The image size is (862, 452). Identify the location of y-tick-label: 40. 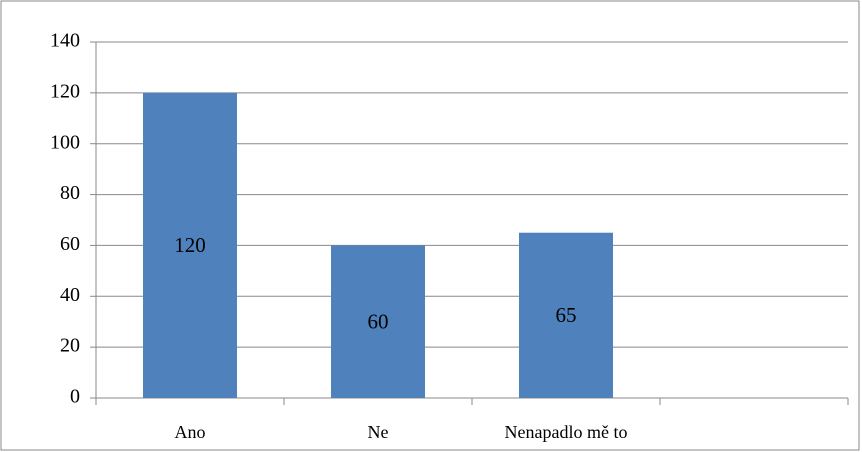
(70, 295).